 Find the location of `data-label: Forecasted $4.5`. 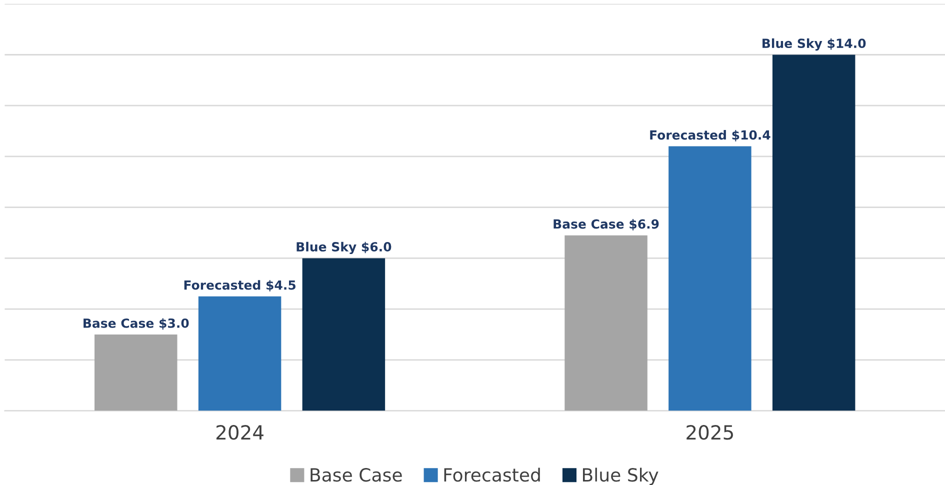

data-label: Forecasted $4.5 is located at coordinates (240, 286).